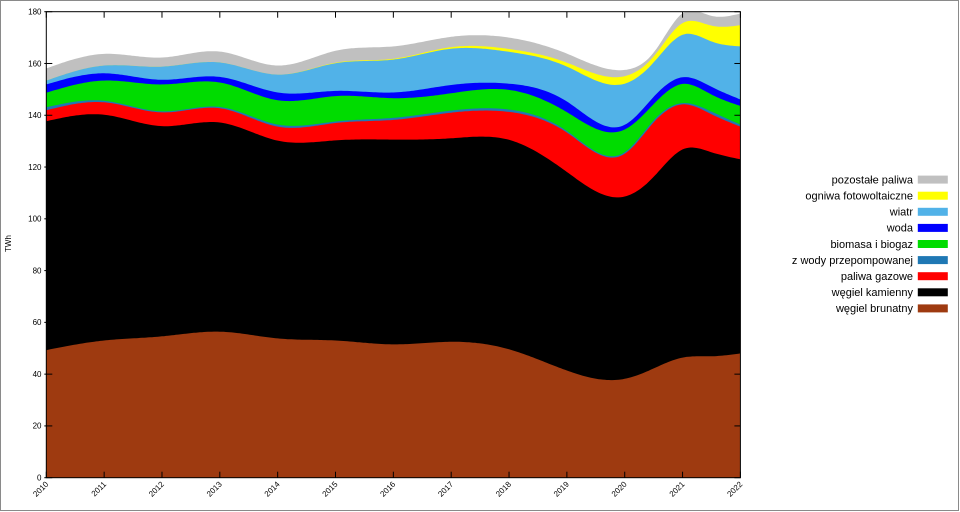  I want to click on svg-text: 120, so click(35, 167).